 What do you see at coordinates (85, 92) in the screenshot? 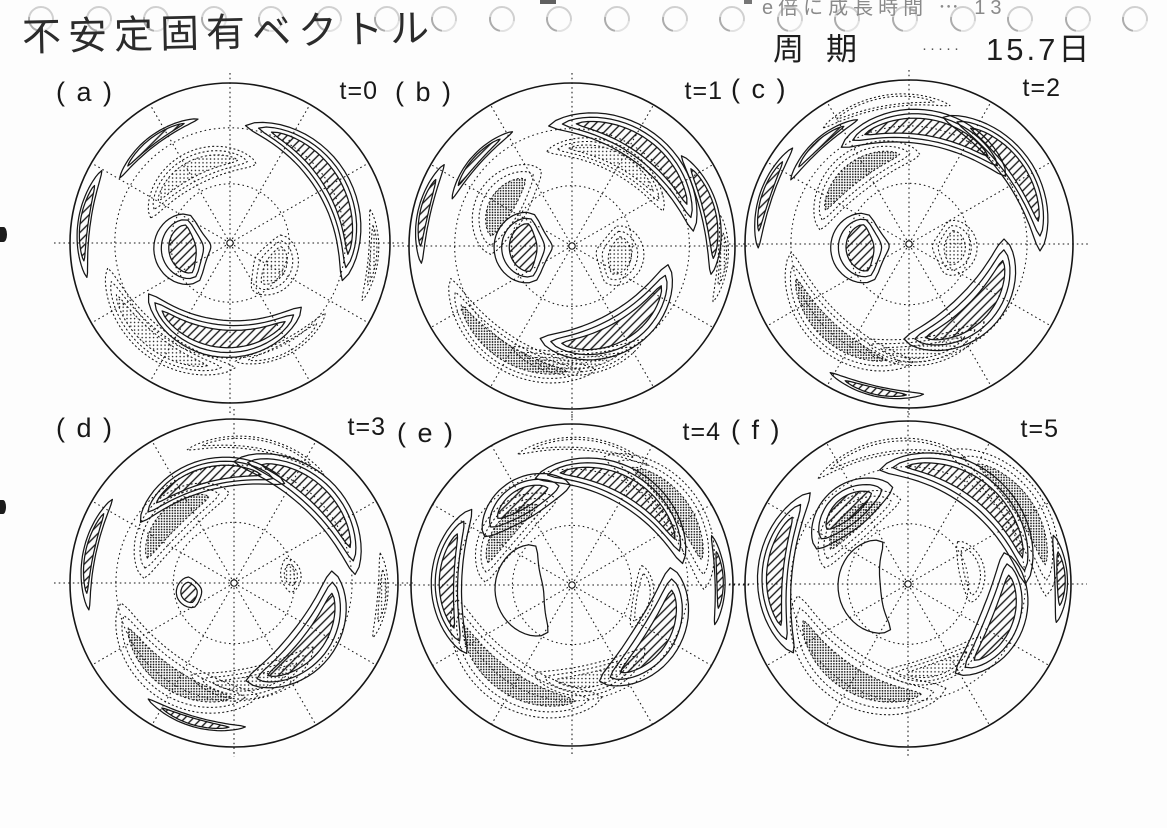
I see `panel-label: ( a )` at bounding box center [85, 92].